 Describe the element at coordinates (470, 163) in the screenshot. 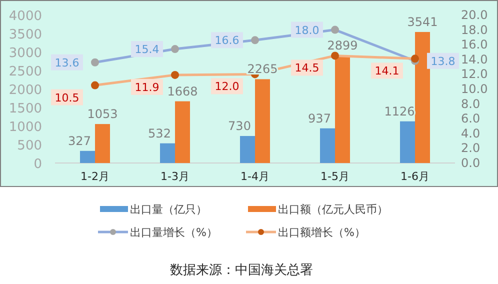

I see `y2-tick-label: 0.0` at that location.